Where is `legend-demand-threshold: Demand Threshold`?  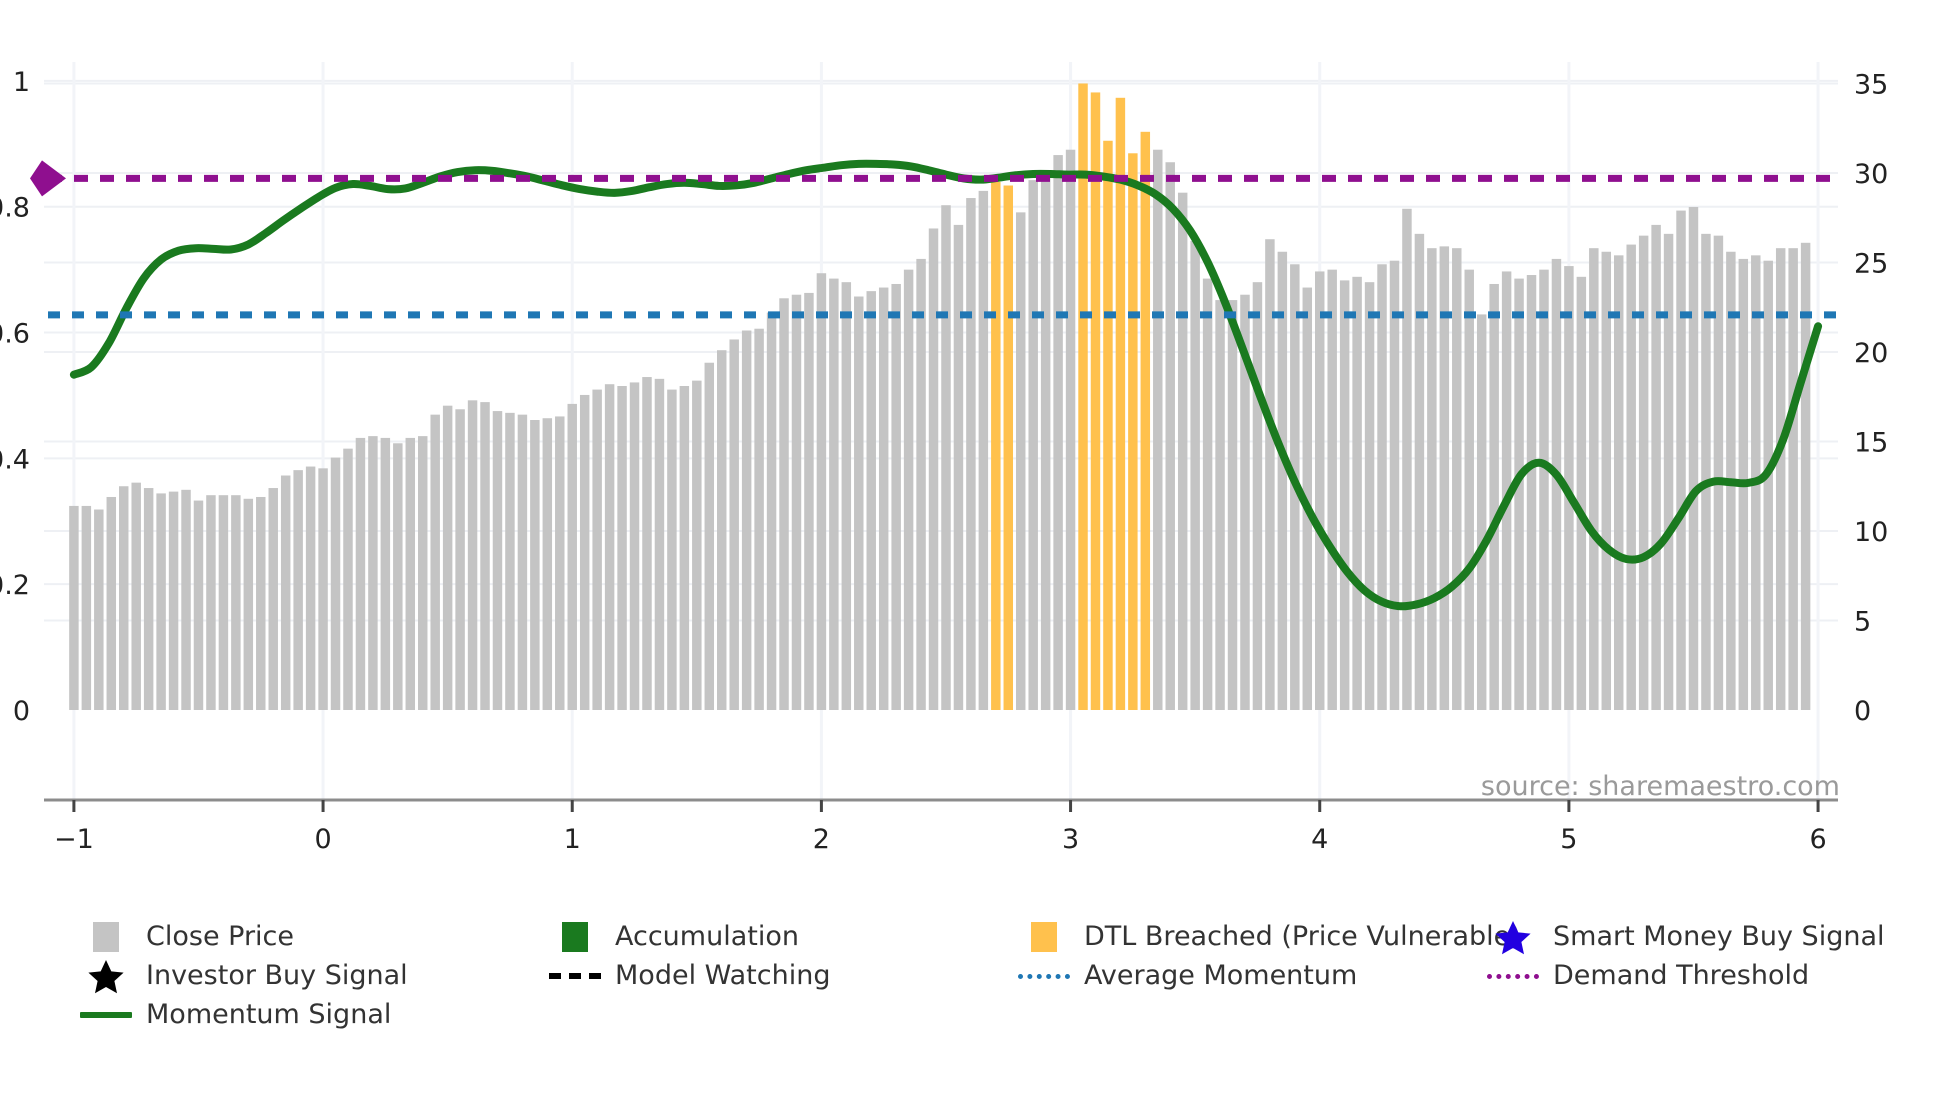 legend-demand-threshold: Demand Threshold is located at coordinates (1713, 976).